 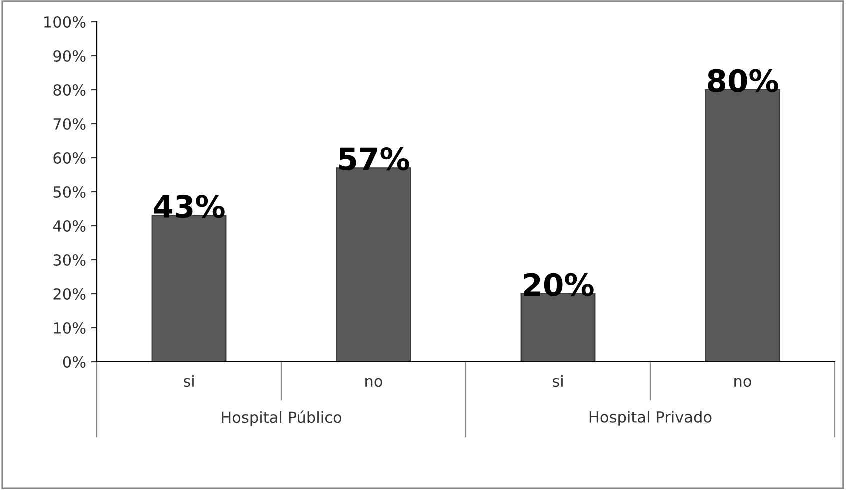 I want to click on y-tick-label: 90%, so click(x=70, y=56).